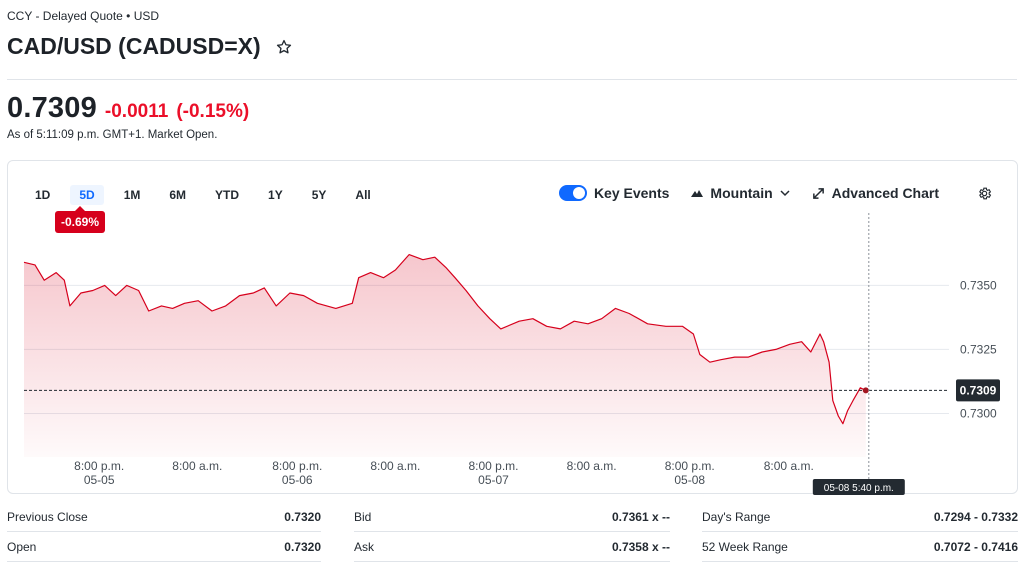 The image size is (1024, 565). Describe the element at coordinates (697, 193) in the screenshot. I see `mountain-icon` at that location.